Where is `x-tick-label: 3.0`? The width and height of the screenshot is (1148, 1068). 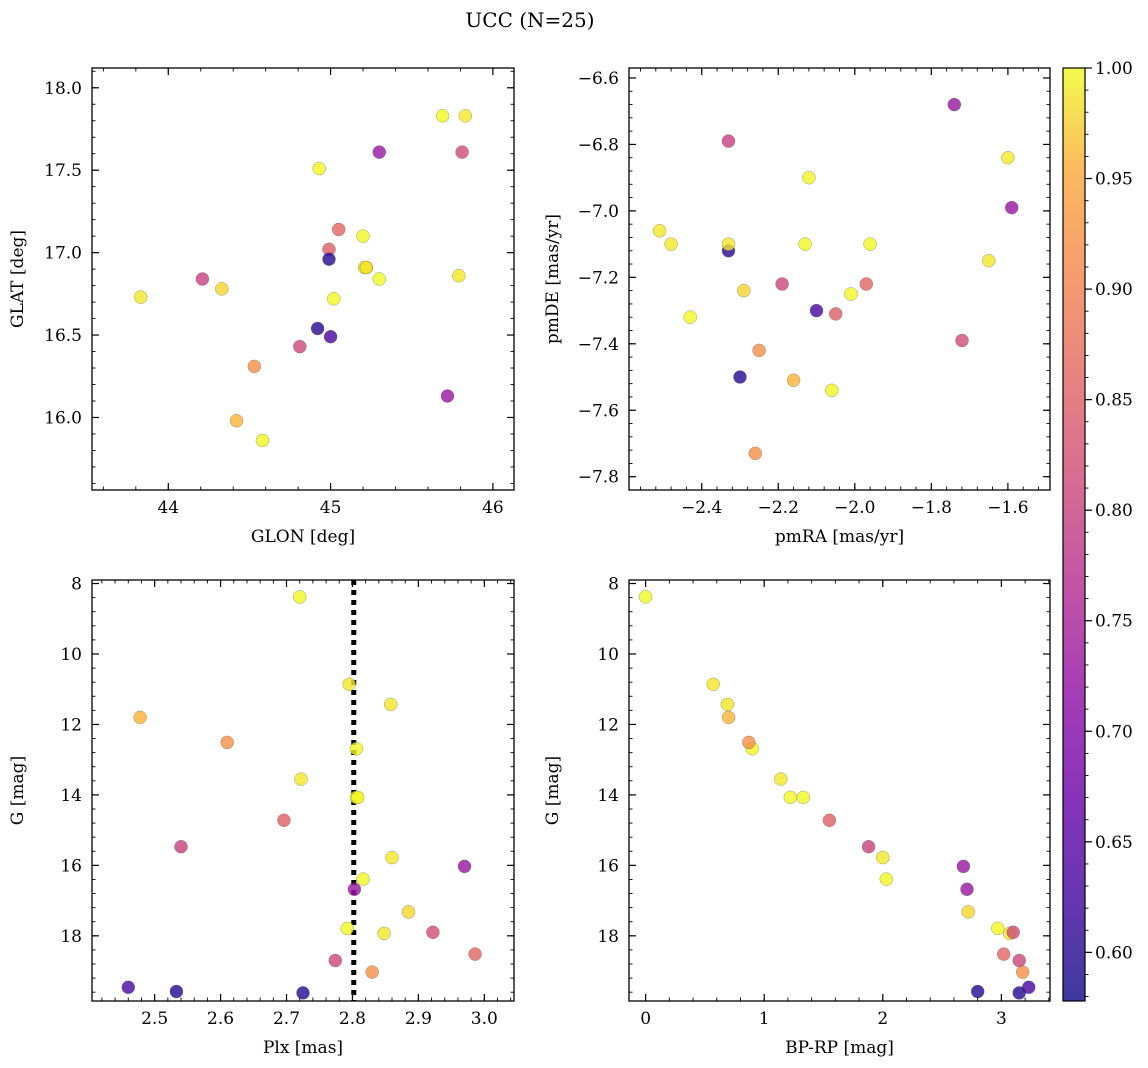 x-tick-label: 3.0 is located at coordinates (484, 1019).